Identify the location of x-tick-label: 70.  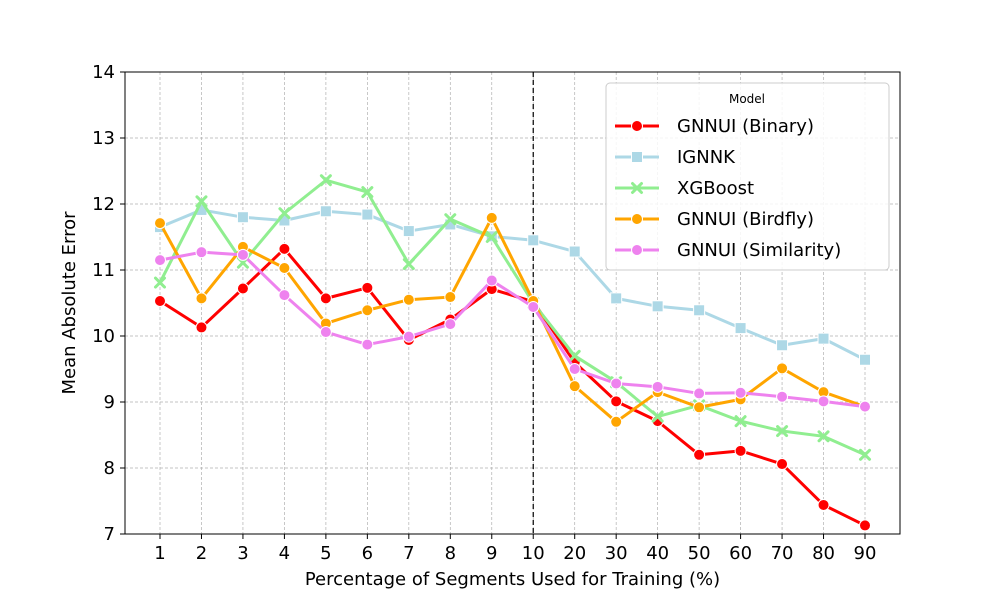
(782, 553).